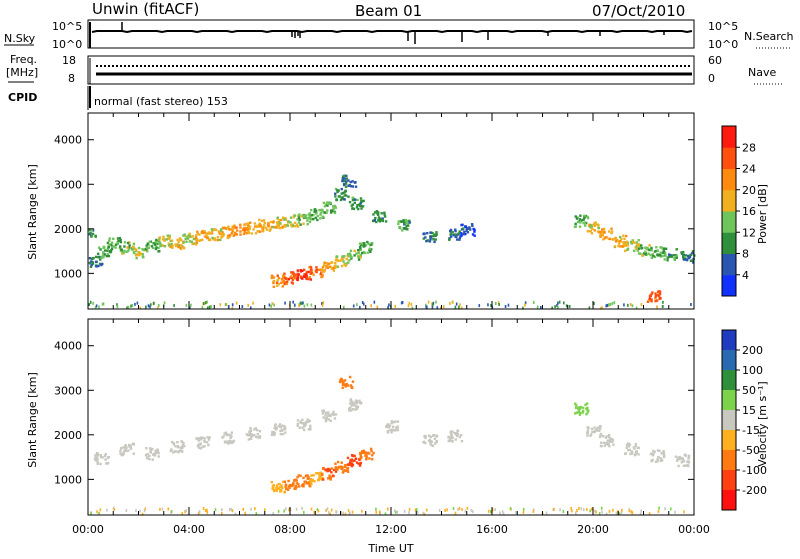 Image resolution: width=800 pixels, height=559 pixels. Describe the element at coordinates (67, 26) in the screenshot. I see `nsky-tick-top: 10^5` at that location.